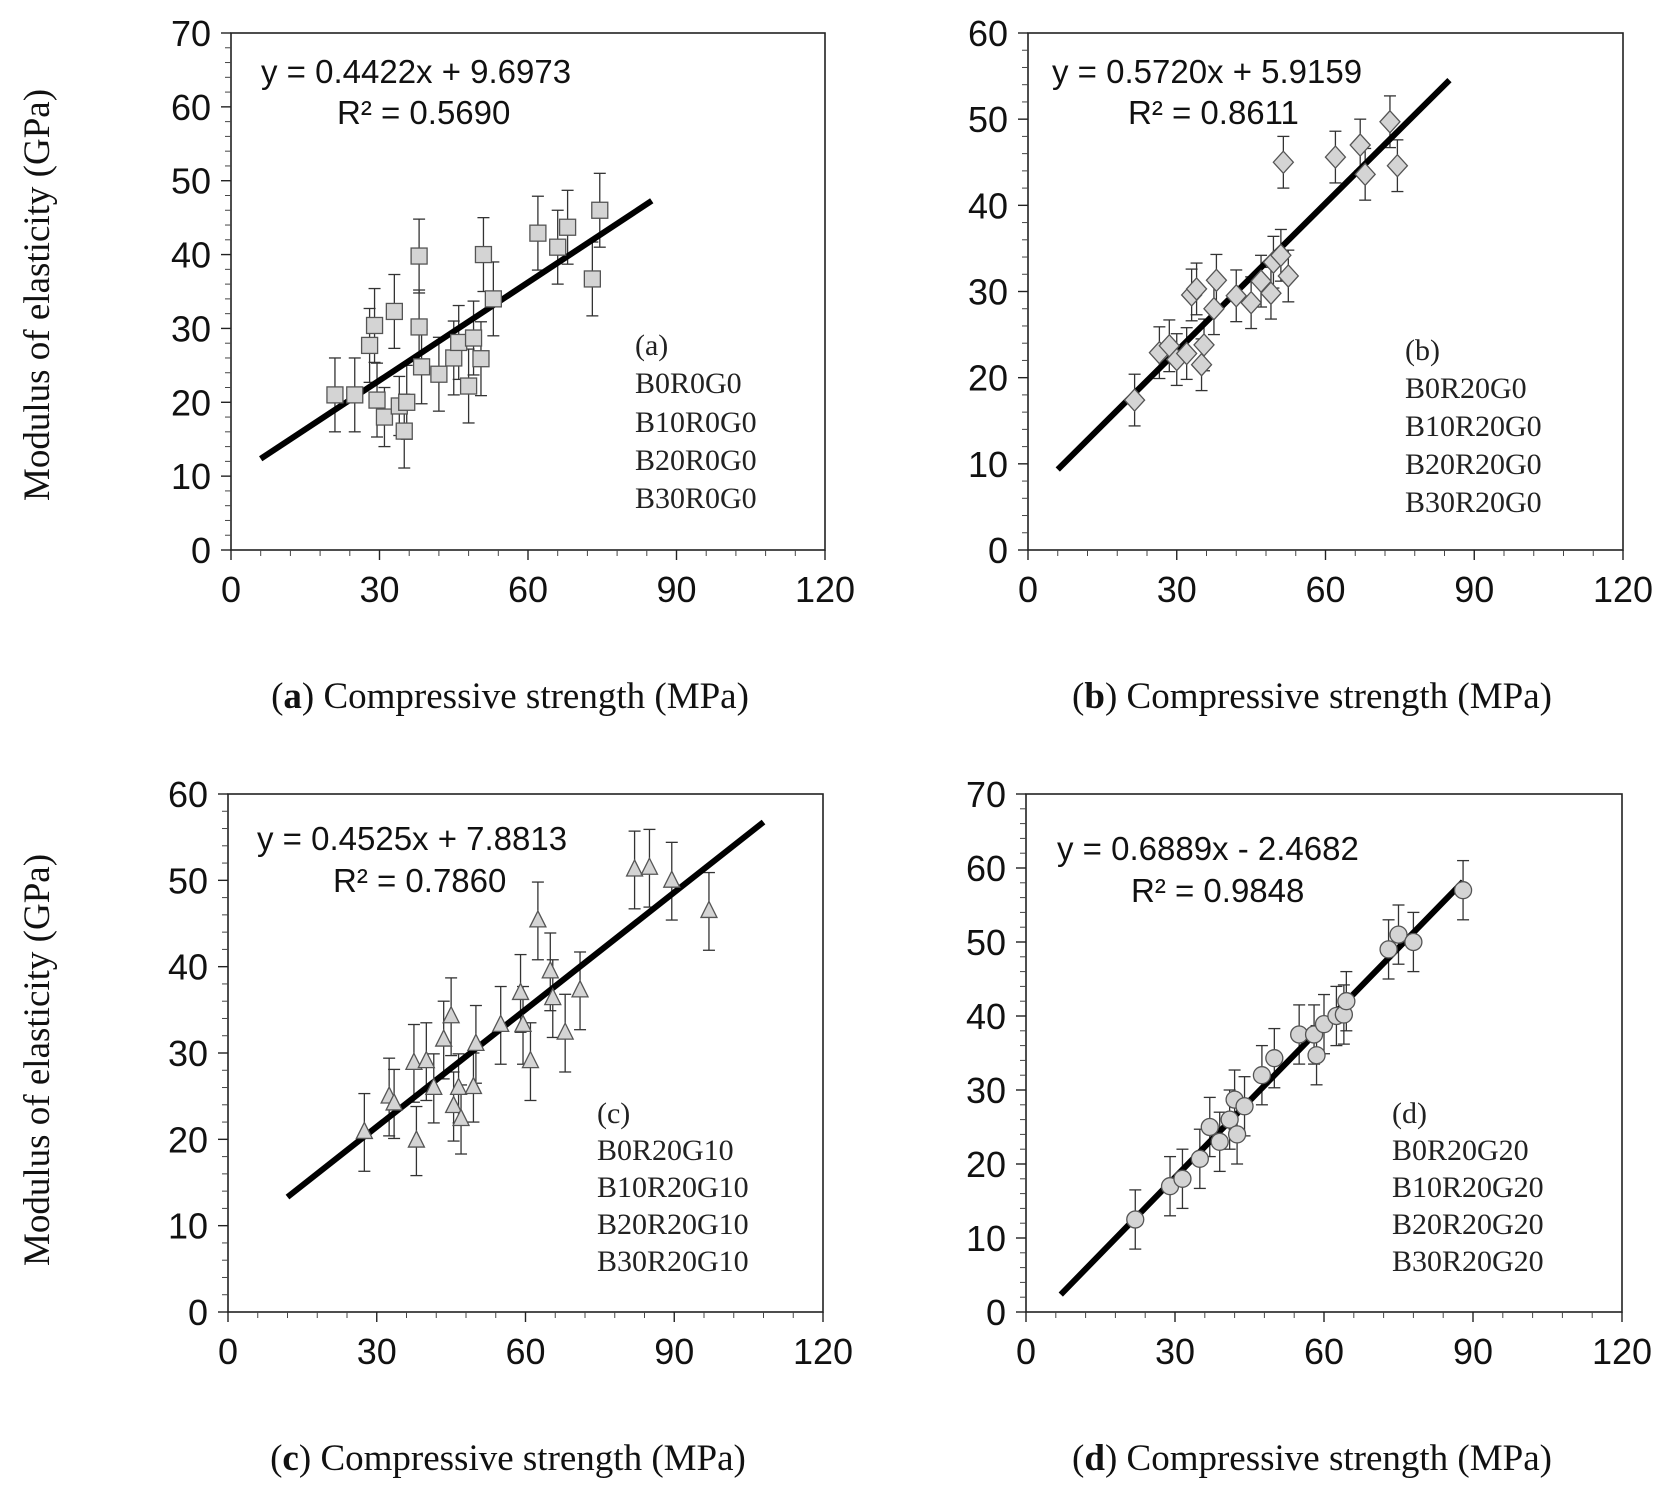  I want to click on legend-entry-c-2: B20R20G10, so click(673, 1224).